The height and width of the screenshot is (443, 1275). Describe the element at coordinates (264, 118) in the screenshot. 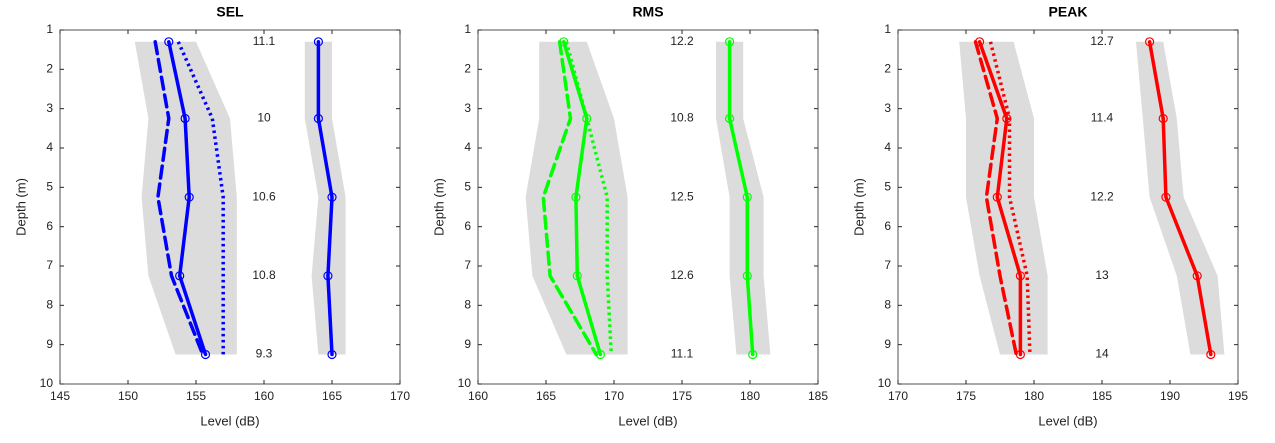

I see `annotation: 10` at that location.